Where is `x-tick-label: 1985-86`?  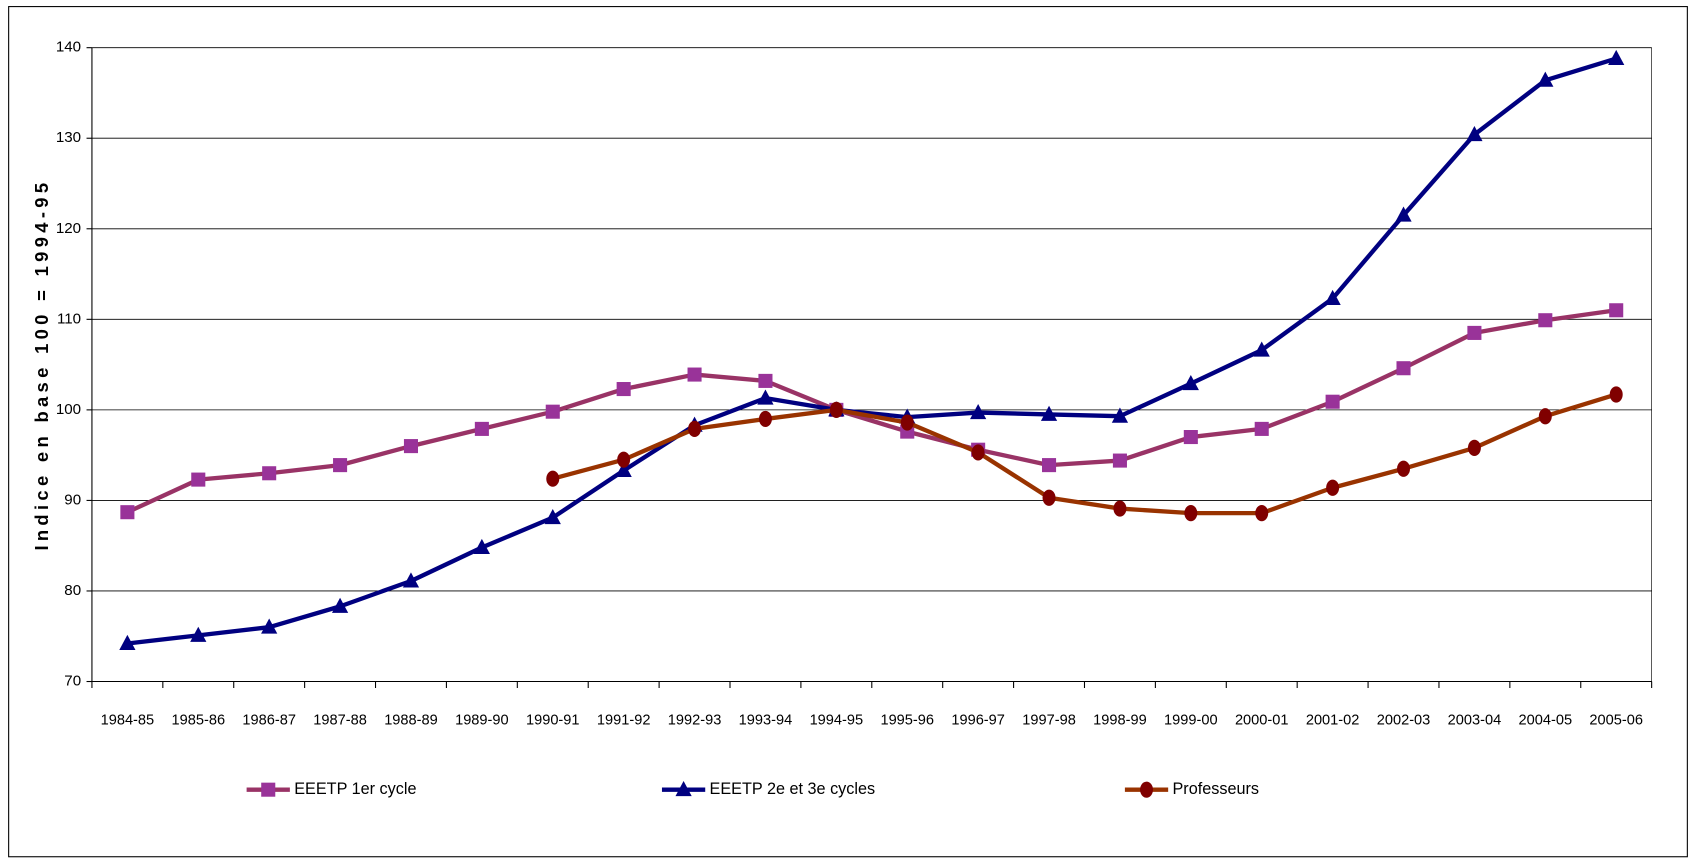 x-tick-label: 1985-86 is located at coordinates (199, 720).